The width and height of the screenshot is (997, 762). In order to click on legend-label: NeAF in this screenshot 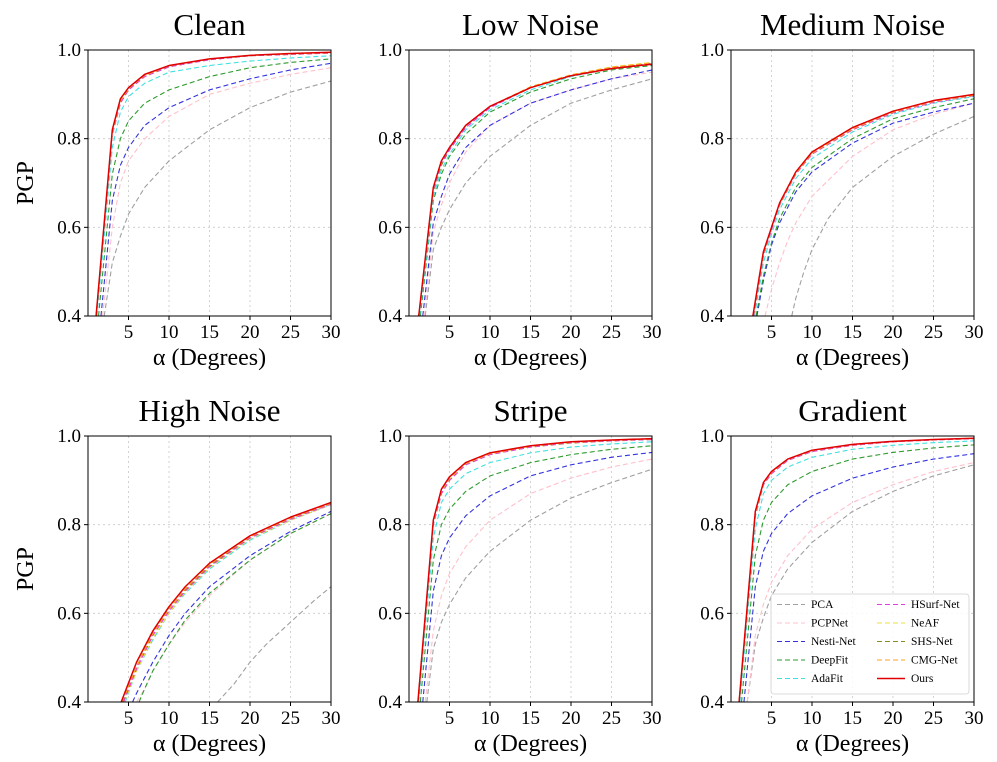, I will do `click(925, 624)`.